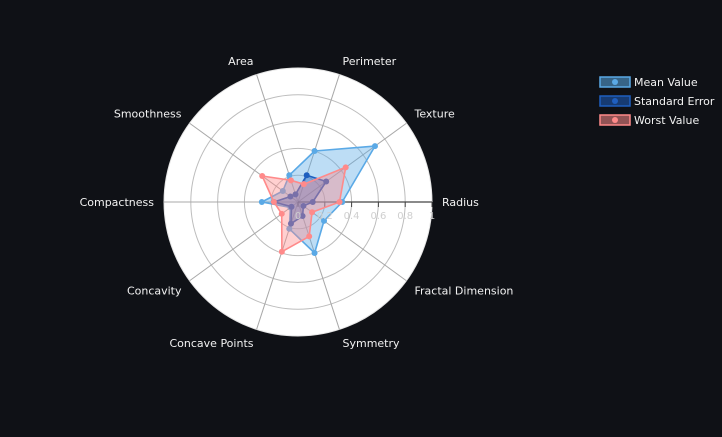  I want to click on axis-label-3: Area, so click(240, 61).